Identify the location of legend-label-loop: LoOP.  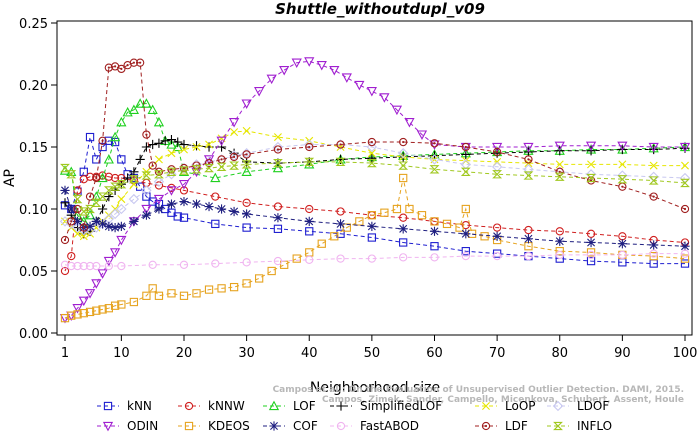
(520, 406).